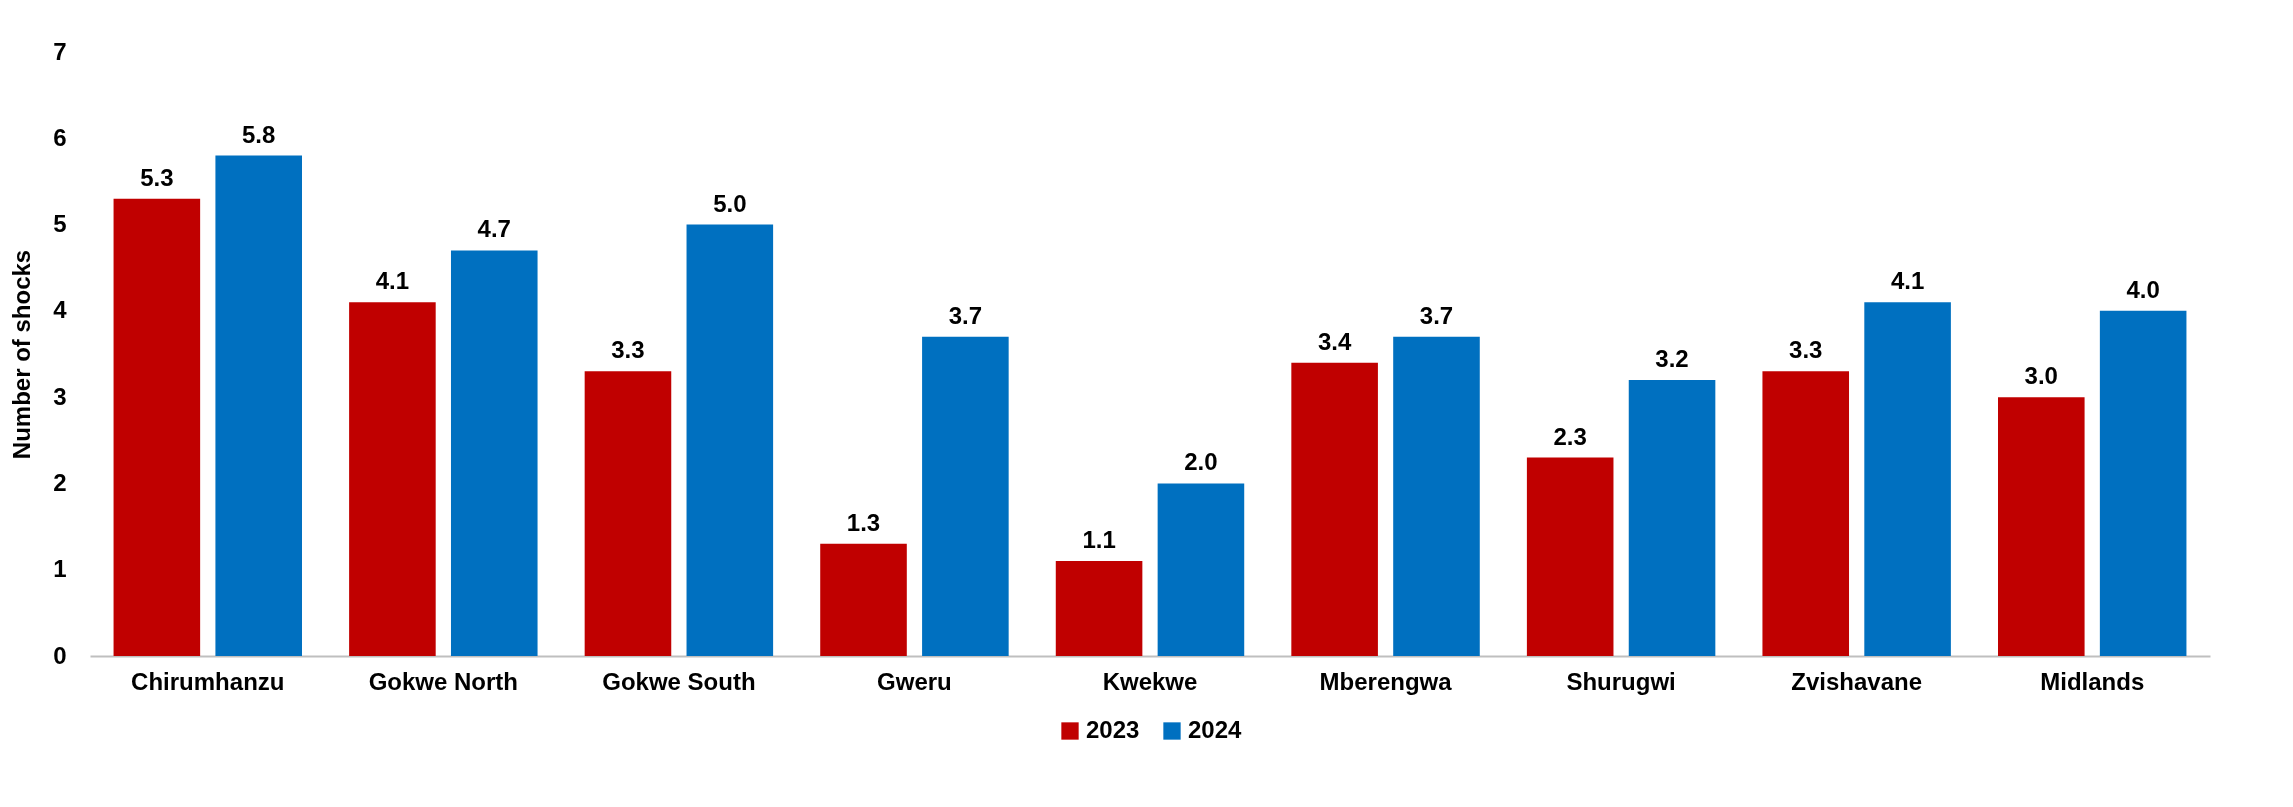 The image size is (2293, 807). I want to click on y-tick-label: 4, so click(60, 310).